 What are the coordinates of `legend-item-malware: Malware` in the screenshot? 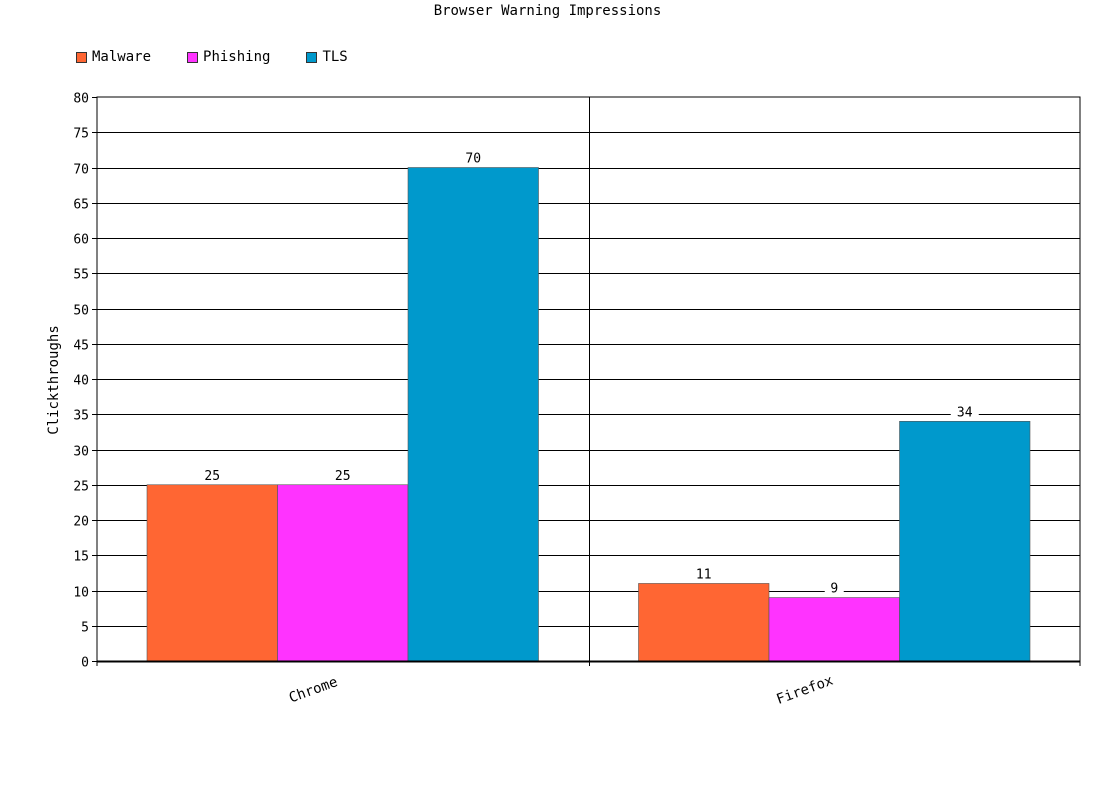 It's located at (113, 57).